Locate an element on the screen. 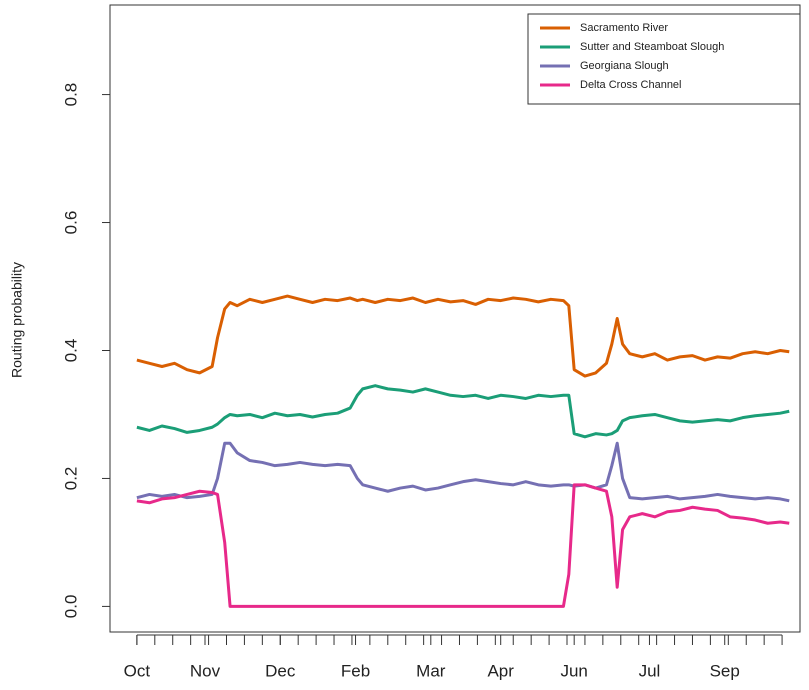  legend-box is located at coordinates (664, 59).